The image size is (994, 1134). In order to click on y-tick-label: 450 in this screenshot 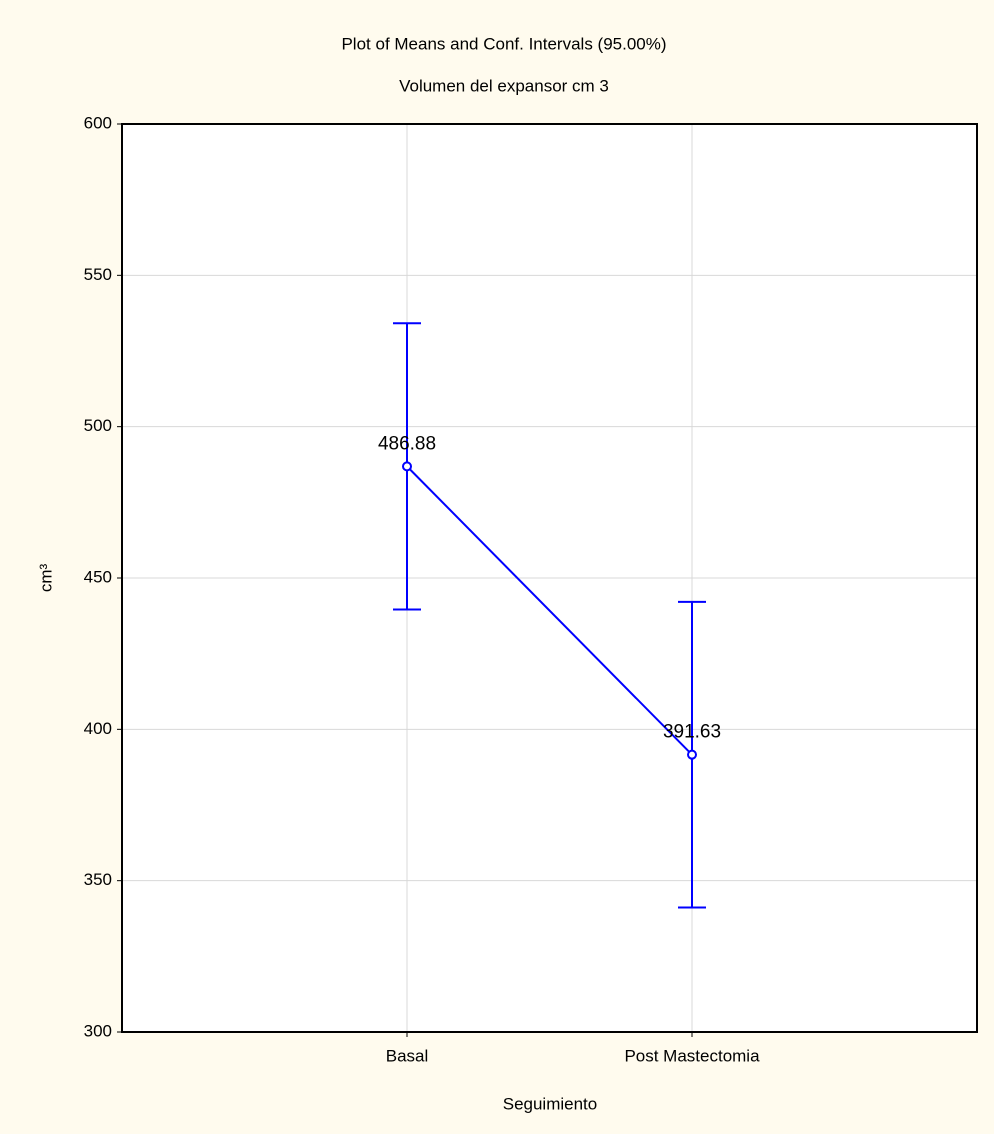, I will do `click(98, 576)`.